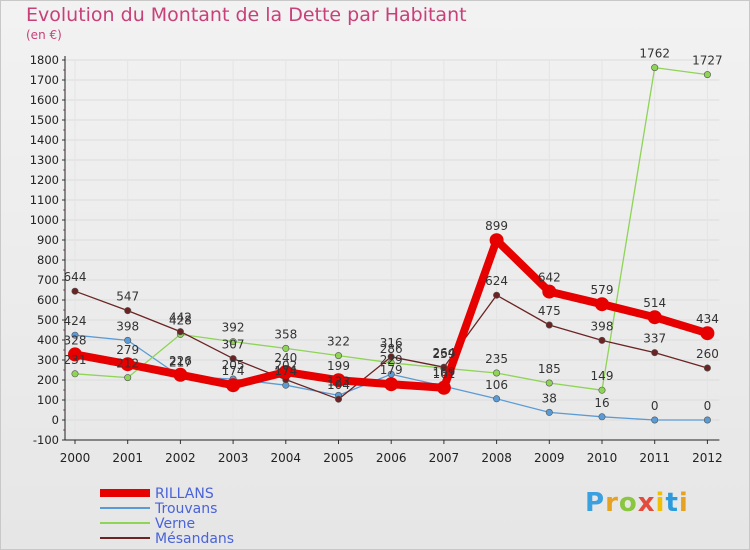  What do you see at coordinates (48, 280) in the screenshot?
I see `y-tick-label: 700` at bounding box center [48, 280].